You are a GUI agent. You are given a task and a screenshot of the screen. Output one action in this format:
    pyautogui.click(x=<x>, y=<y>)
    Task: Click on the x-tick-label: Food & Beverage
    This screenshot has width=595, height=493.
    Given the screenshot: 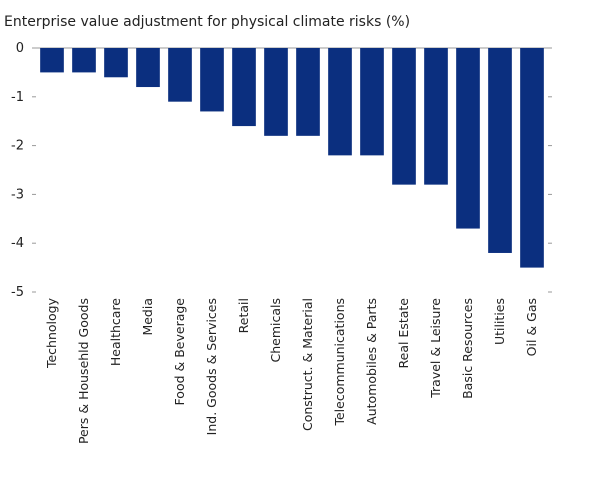 What is the action you would take?
    pyautogui.click(x=179, y=352)
    